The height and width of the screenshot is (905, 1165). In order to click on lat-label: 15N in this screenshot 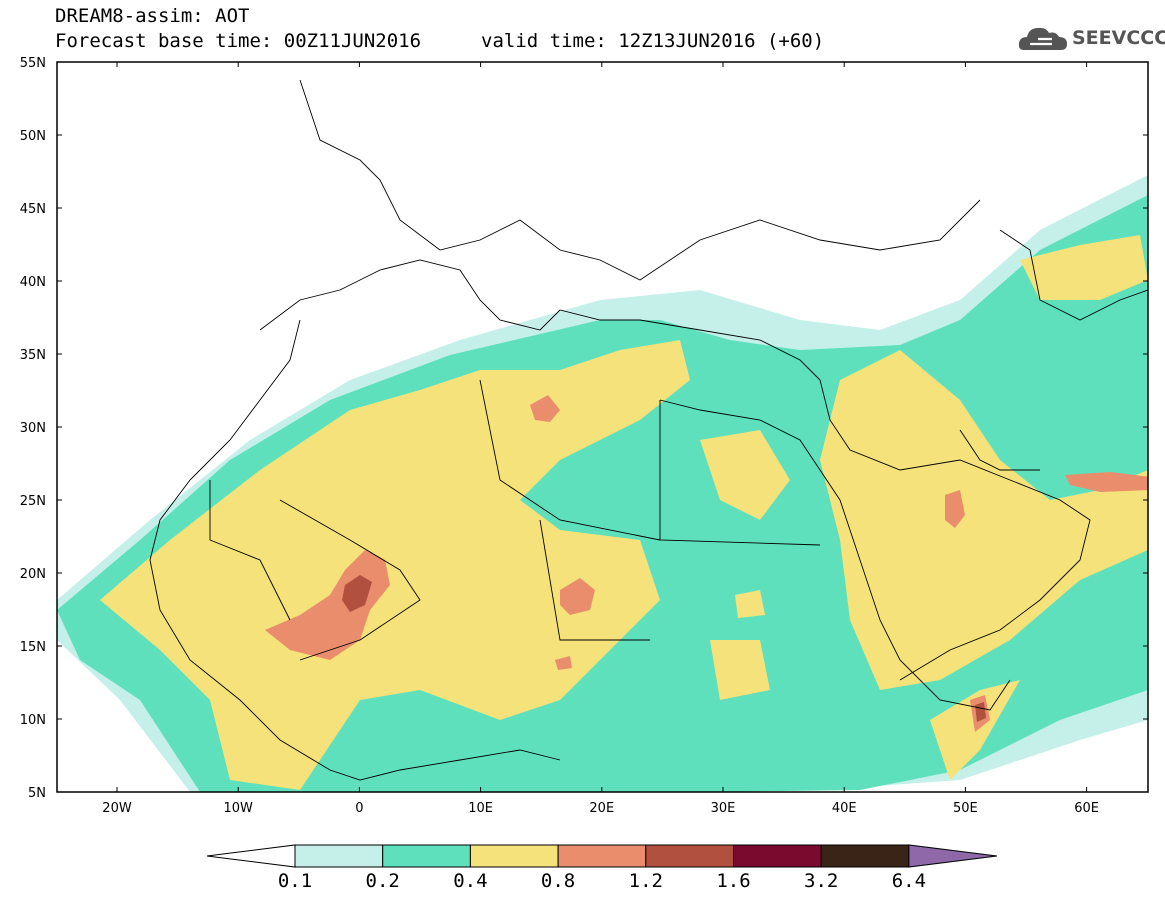, I will do `click(33, 647)`.